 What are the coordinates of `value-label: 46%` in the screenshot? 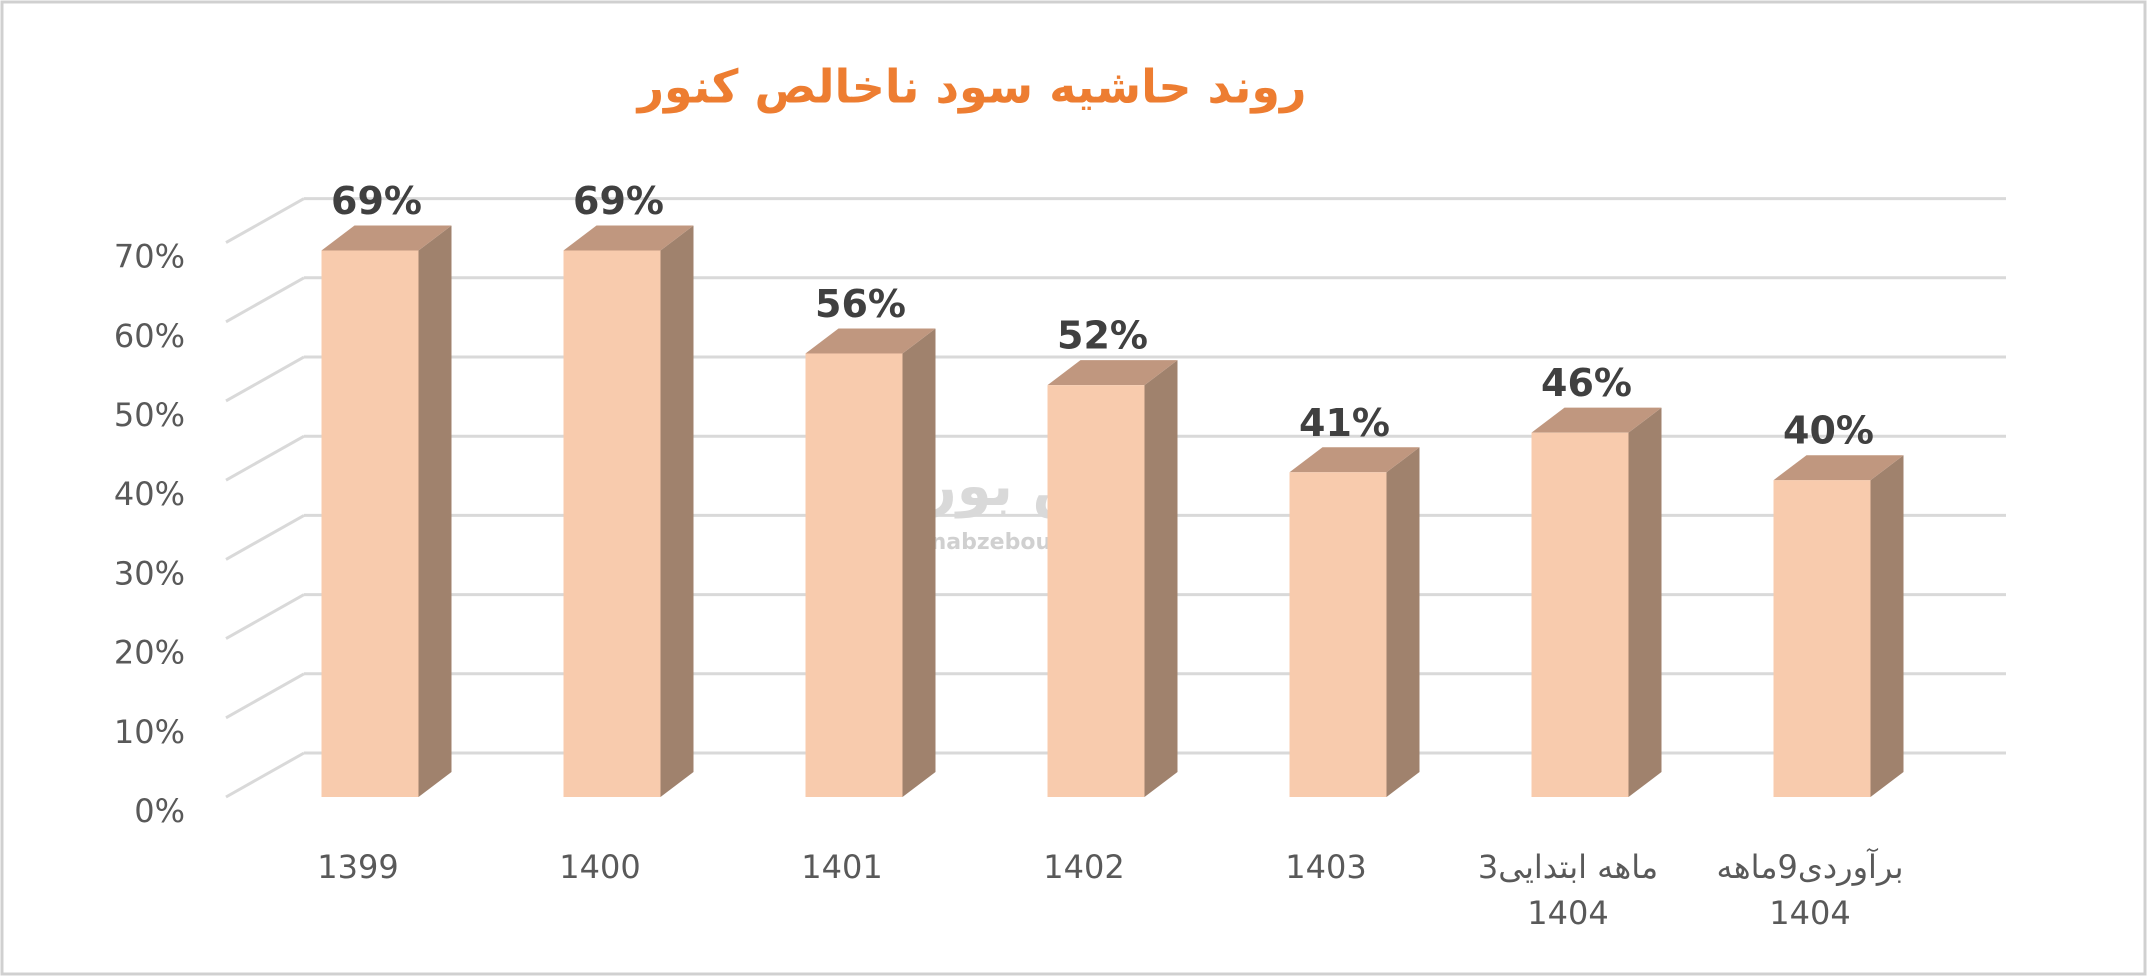 It's located at (1586, 383).